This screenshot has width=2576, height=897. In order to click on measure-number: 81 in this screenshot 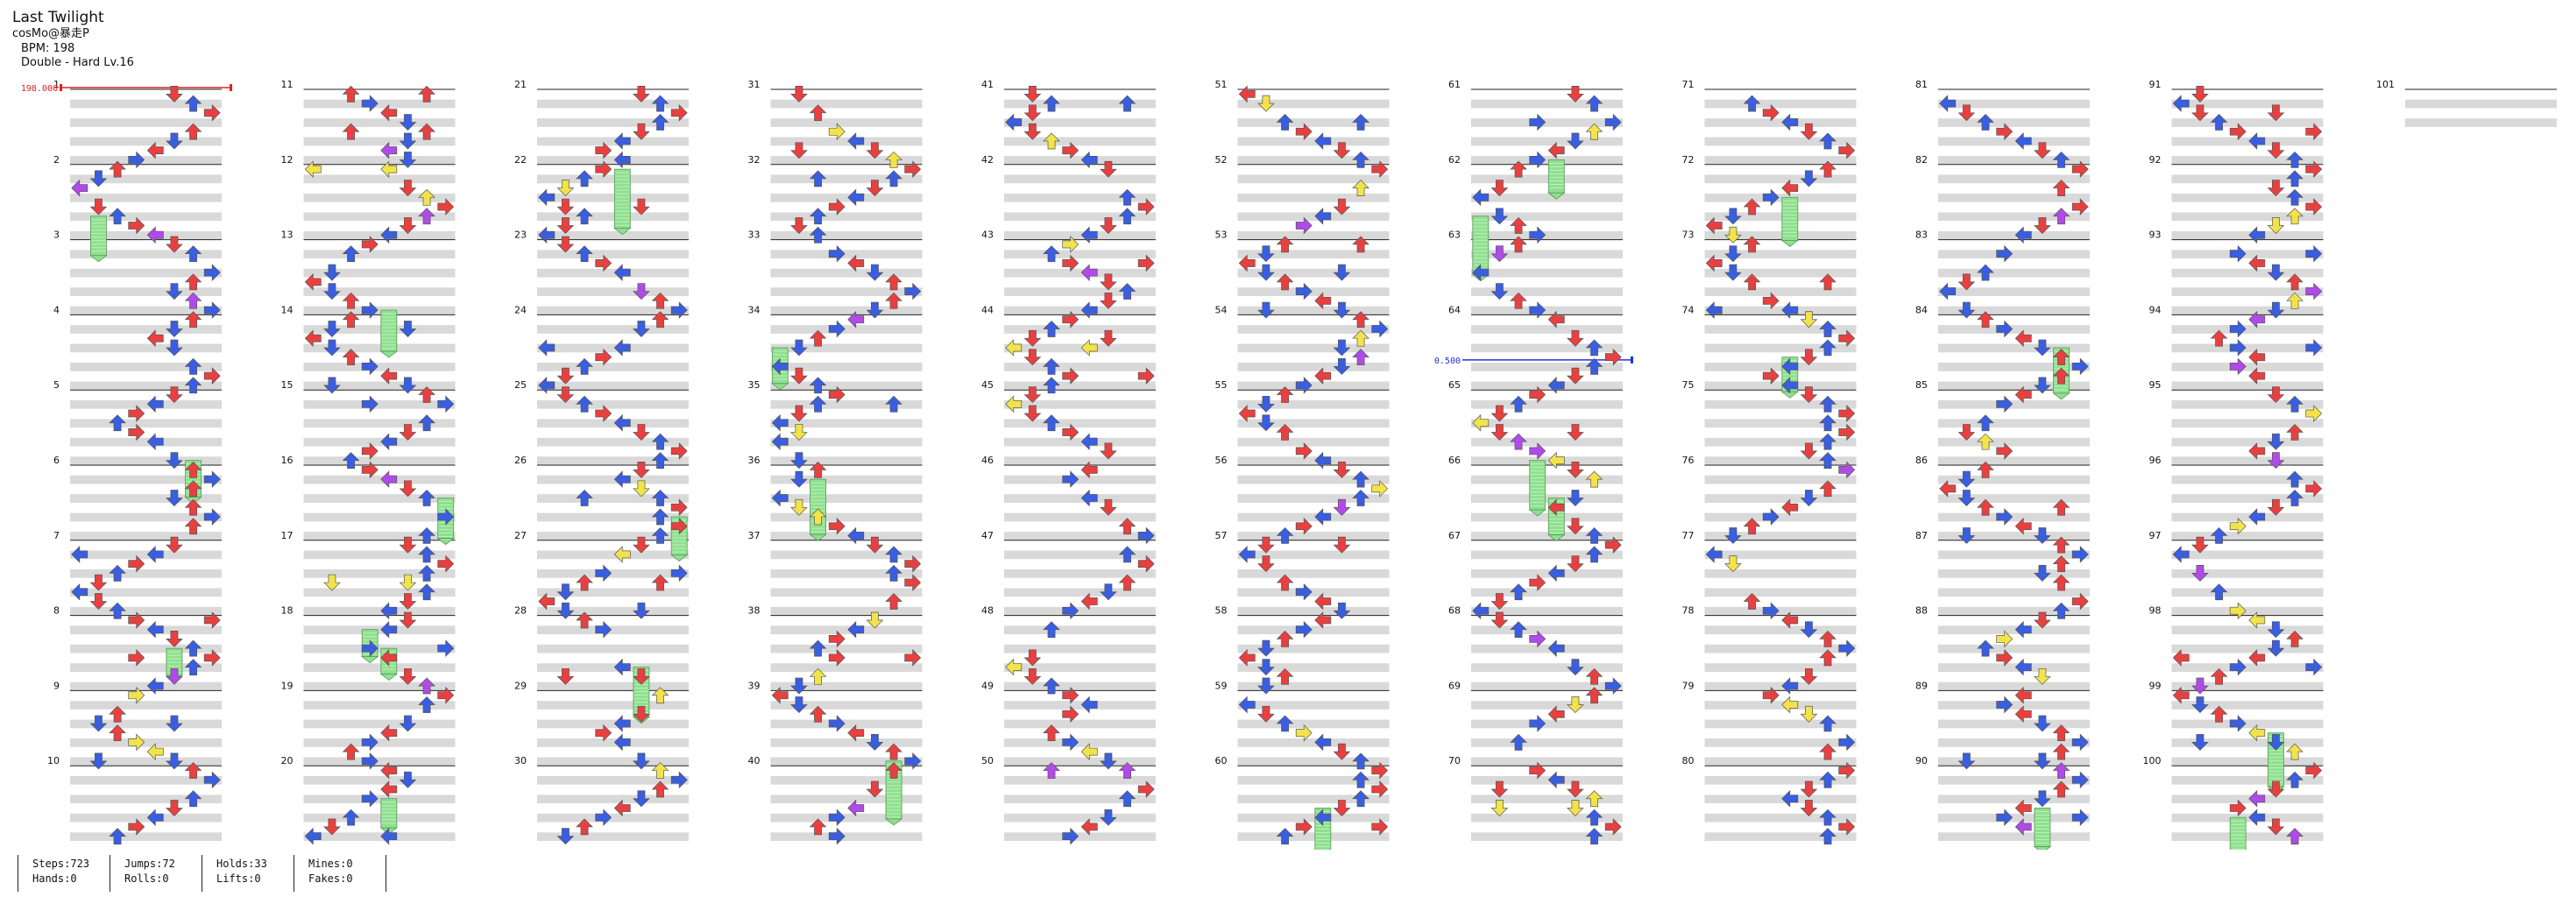, I will do `click(1921, 84)`.